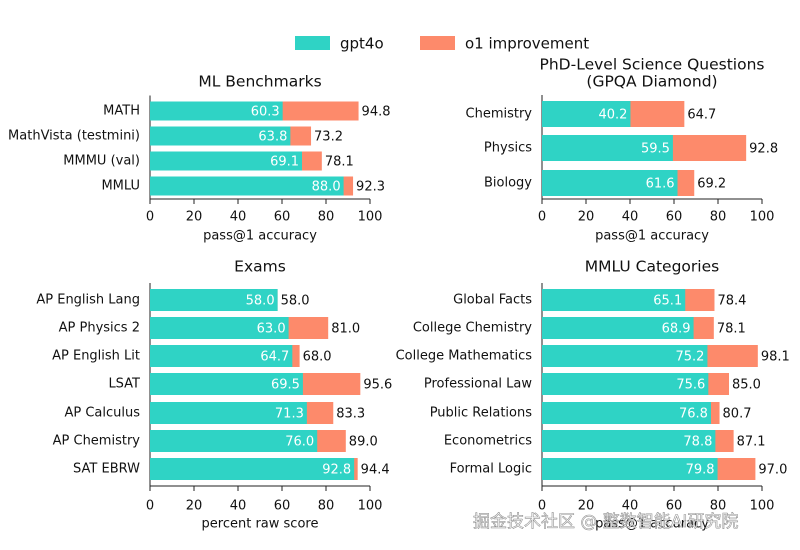 The height and width of the screenshot is (550, 800). I want to click on data-label: 60.3, so click(265, 112).